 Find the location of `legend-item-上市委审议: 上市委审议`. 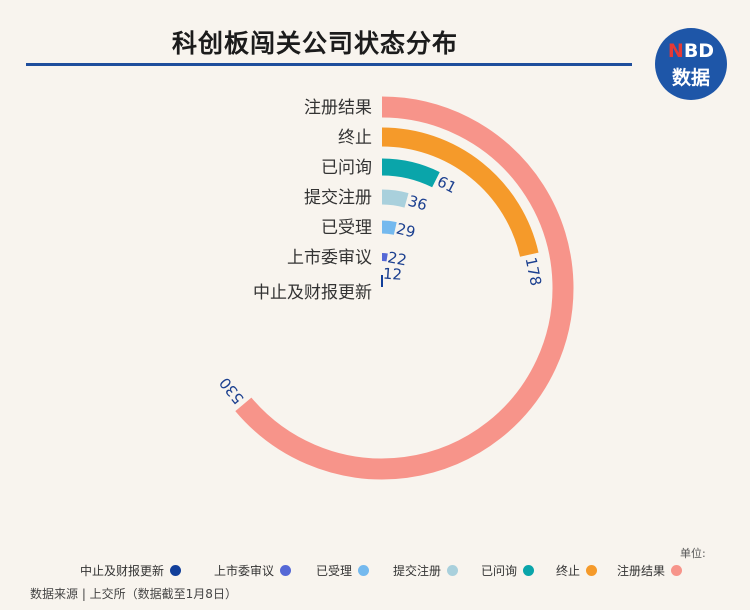

legend-item-上市委审议: 上市委审议 is located at coordinates (253, 571).